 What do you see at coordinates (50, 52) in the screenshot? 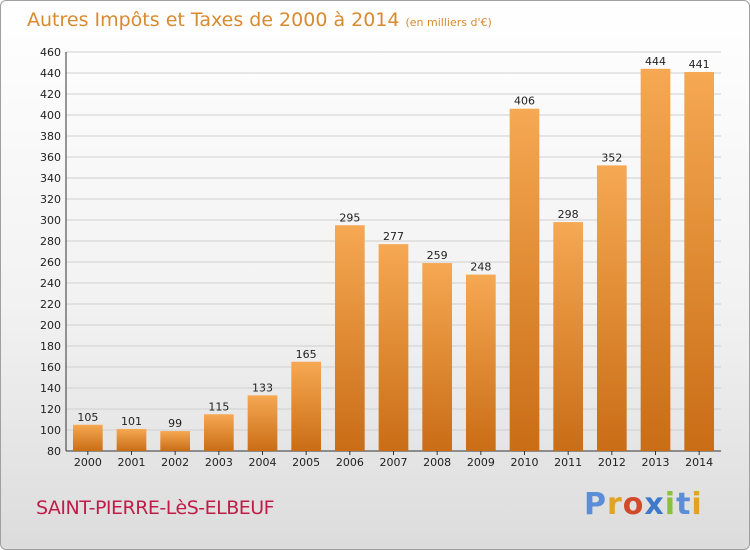
I see `y-tick-label: 460` at bounding box center [50, 52].